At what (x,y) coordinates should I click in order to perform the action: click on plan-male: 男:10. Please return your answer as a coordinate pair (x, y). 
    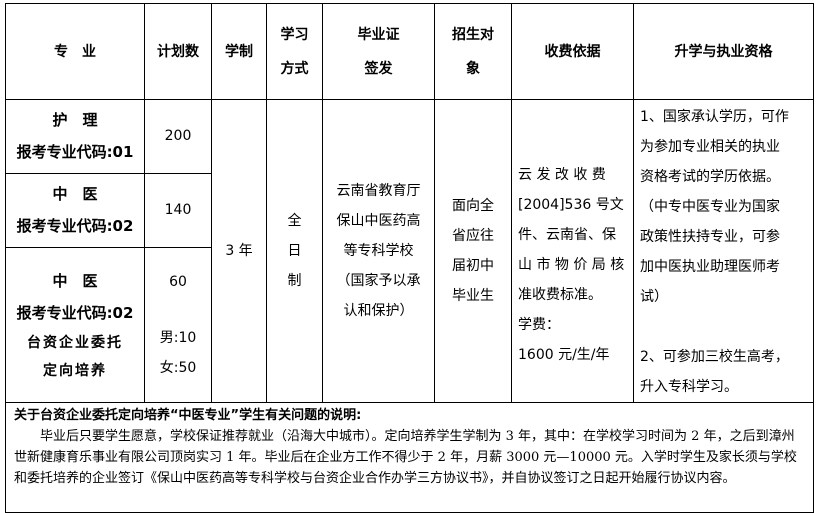
    Looking at the image, I should click on (178, 337).